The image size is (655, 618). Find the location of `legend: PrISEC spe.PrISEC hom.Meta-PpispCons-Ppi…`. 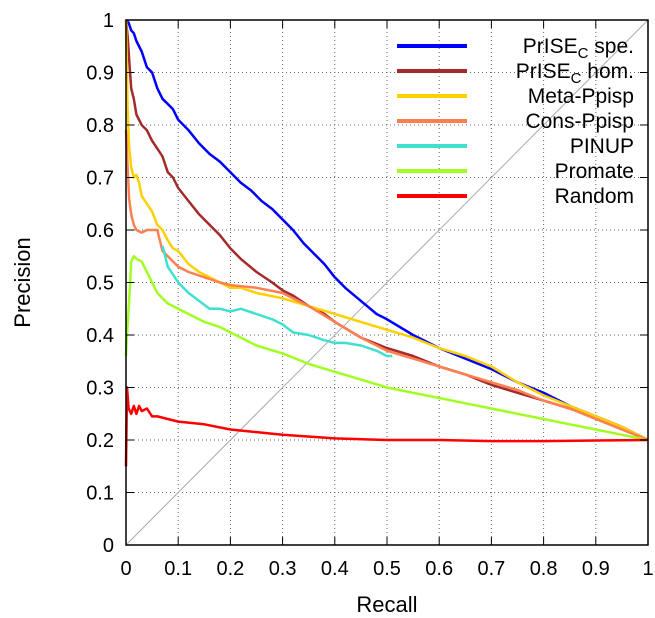

legend: PrISEC spe.PrISEC hom.Meta-PpispCons-Ppi… is located at coordinates (515, 121).